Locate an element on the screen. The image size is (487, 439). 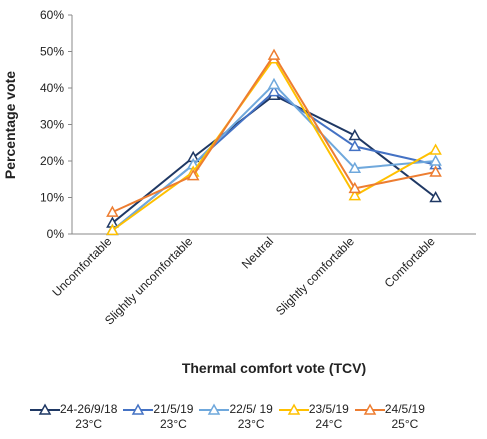
y-axis-title: Percentage vote is located at coordinates (10, 125).